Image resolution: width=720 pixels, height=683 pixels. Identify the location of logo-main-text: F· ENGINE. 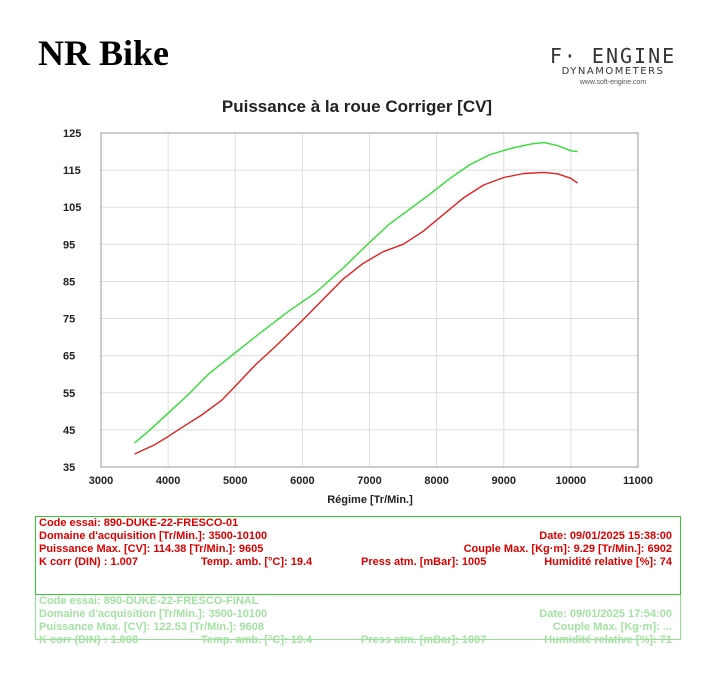
(613, 56).